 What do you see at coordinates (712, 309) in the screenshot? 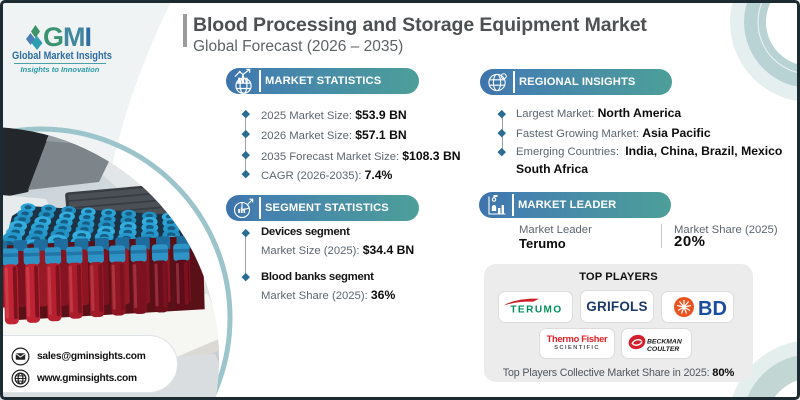
I see `svg-text: BD` at bounding box center [712, 309].